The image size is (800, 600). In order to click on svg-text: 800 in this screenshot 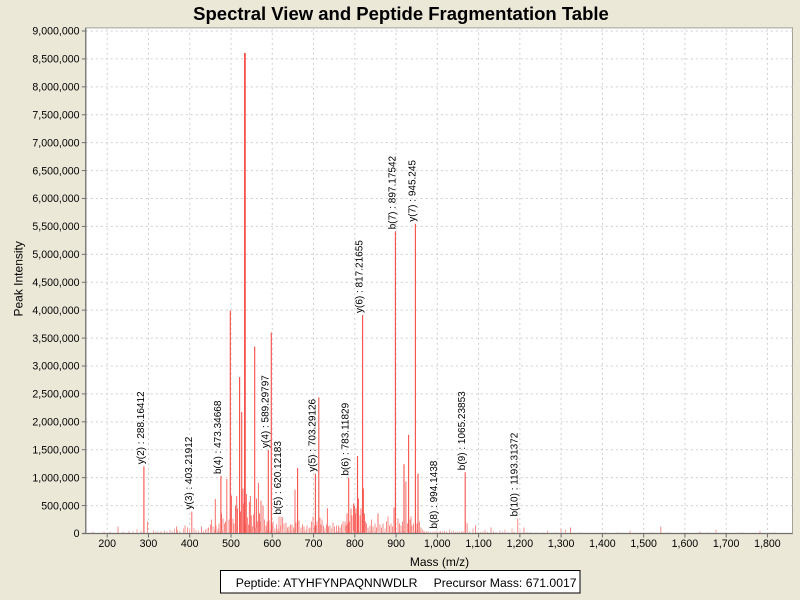, I will do `click(355, 544)`.